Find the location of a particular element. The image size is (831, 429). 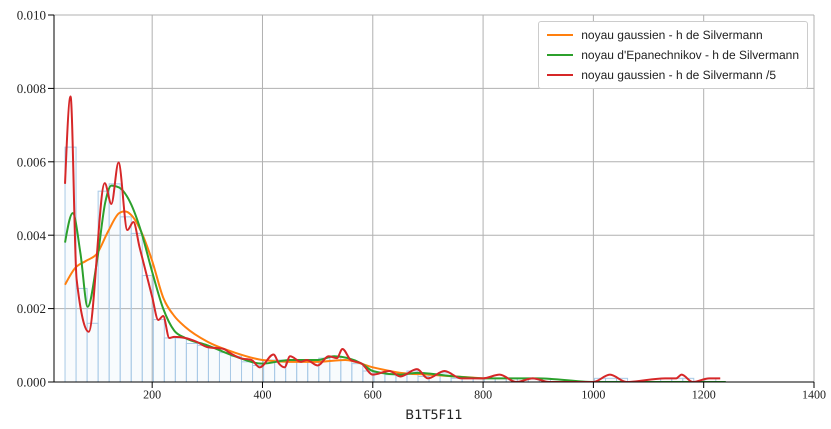

x-tick-label: 1200 is located at coordinates (704, 395).